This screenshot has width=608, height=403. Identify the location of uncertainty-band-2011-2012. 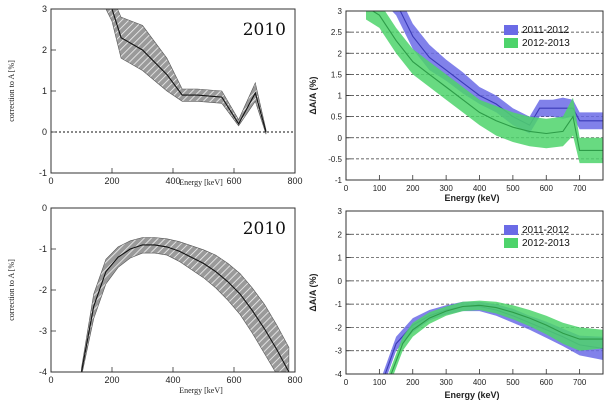
(497, 72).